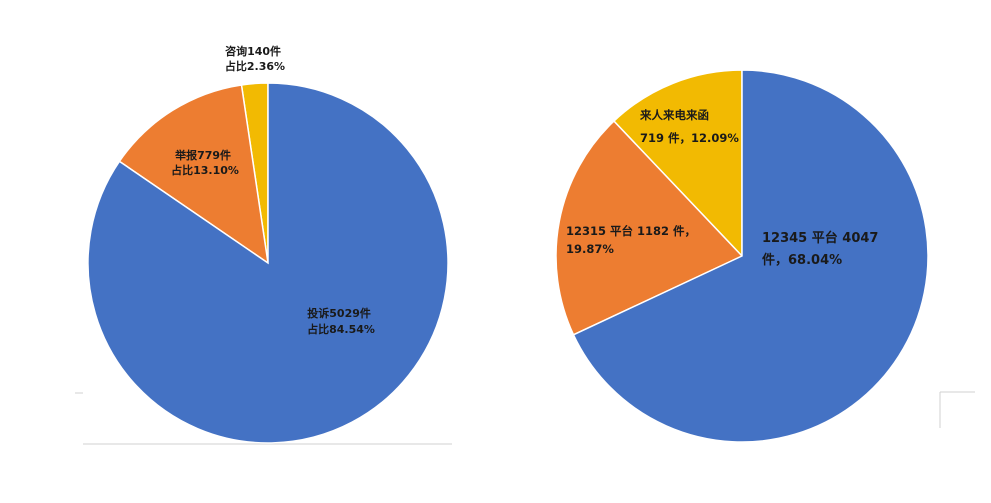 This screenshot has height=503, width=991. What do you see at coordinates (341, 321) in the screenshot?
I see `slice-label-complaint: 投诉5029件 占比84.54%` at bounding box center [341, 321].